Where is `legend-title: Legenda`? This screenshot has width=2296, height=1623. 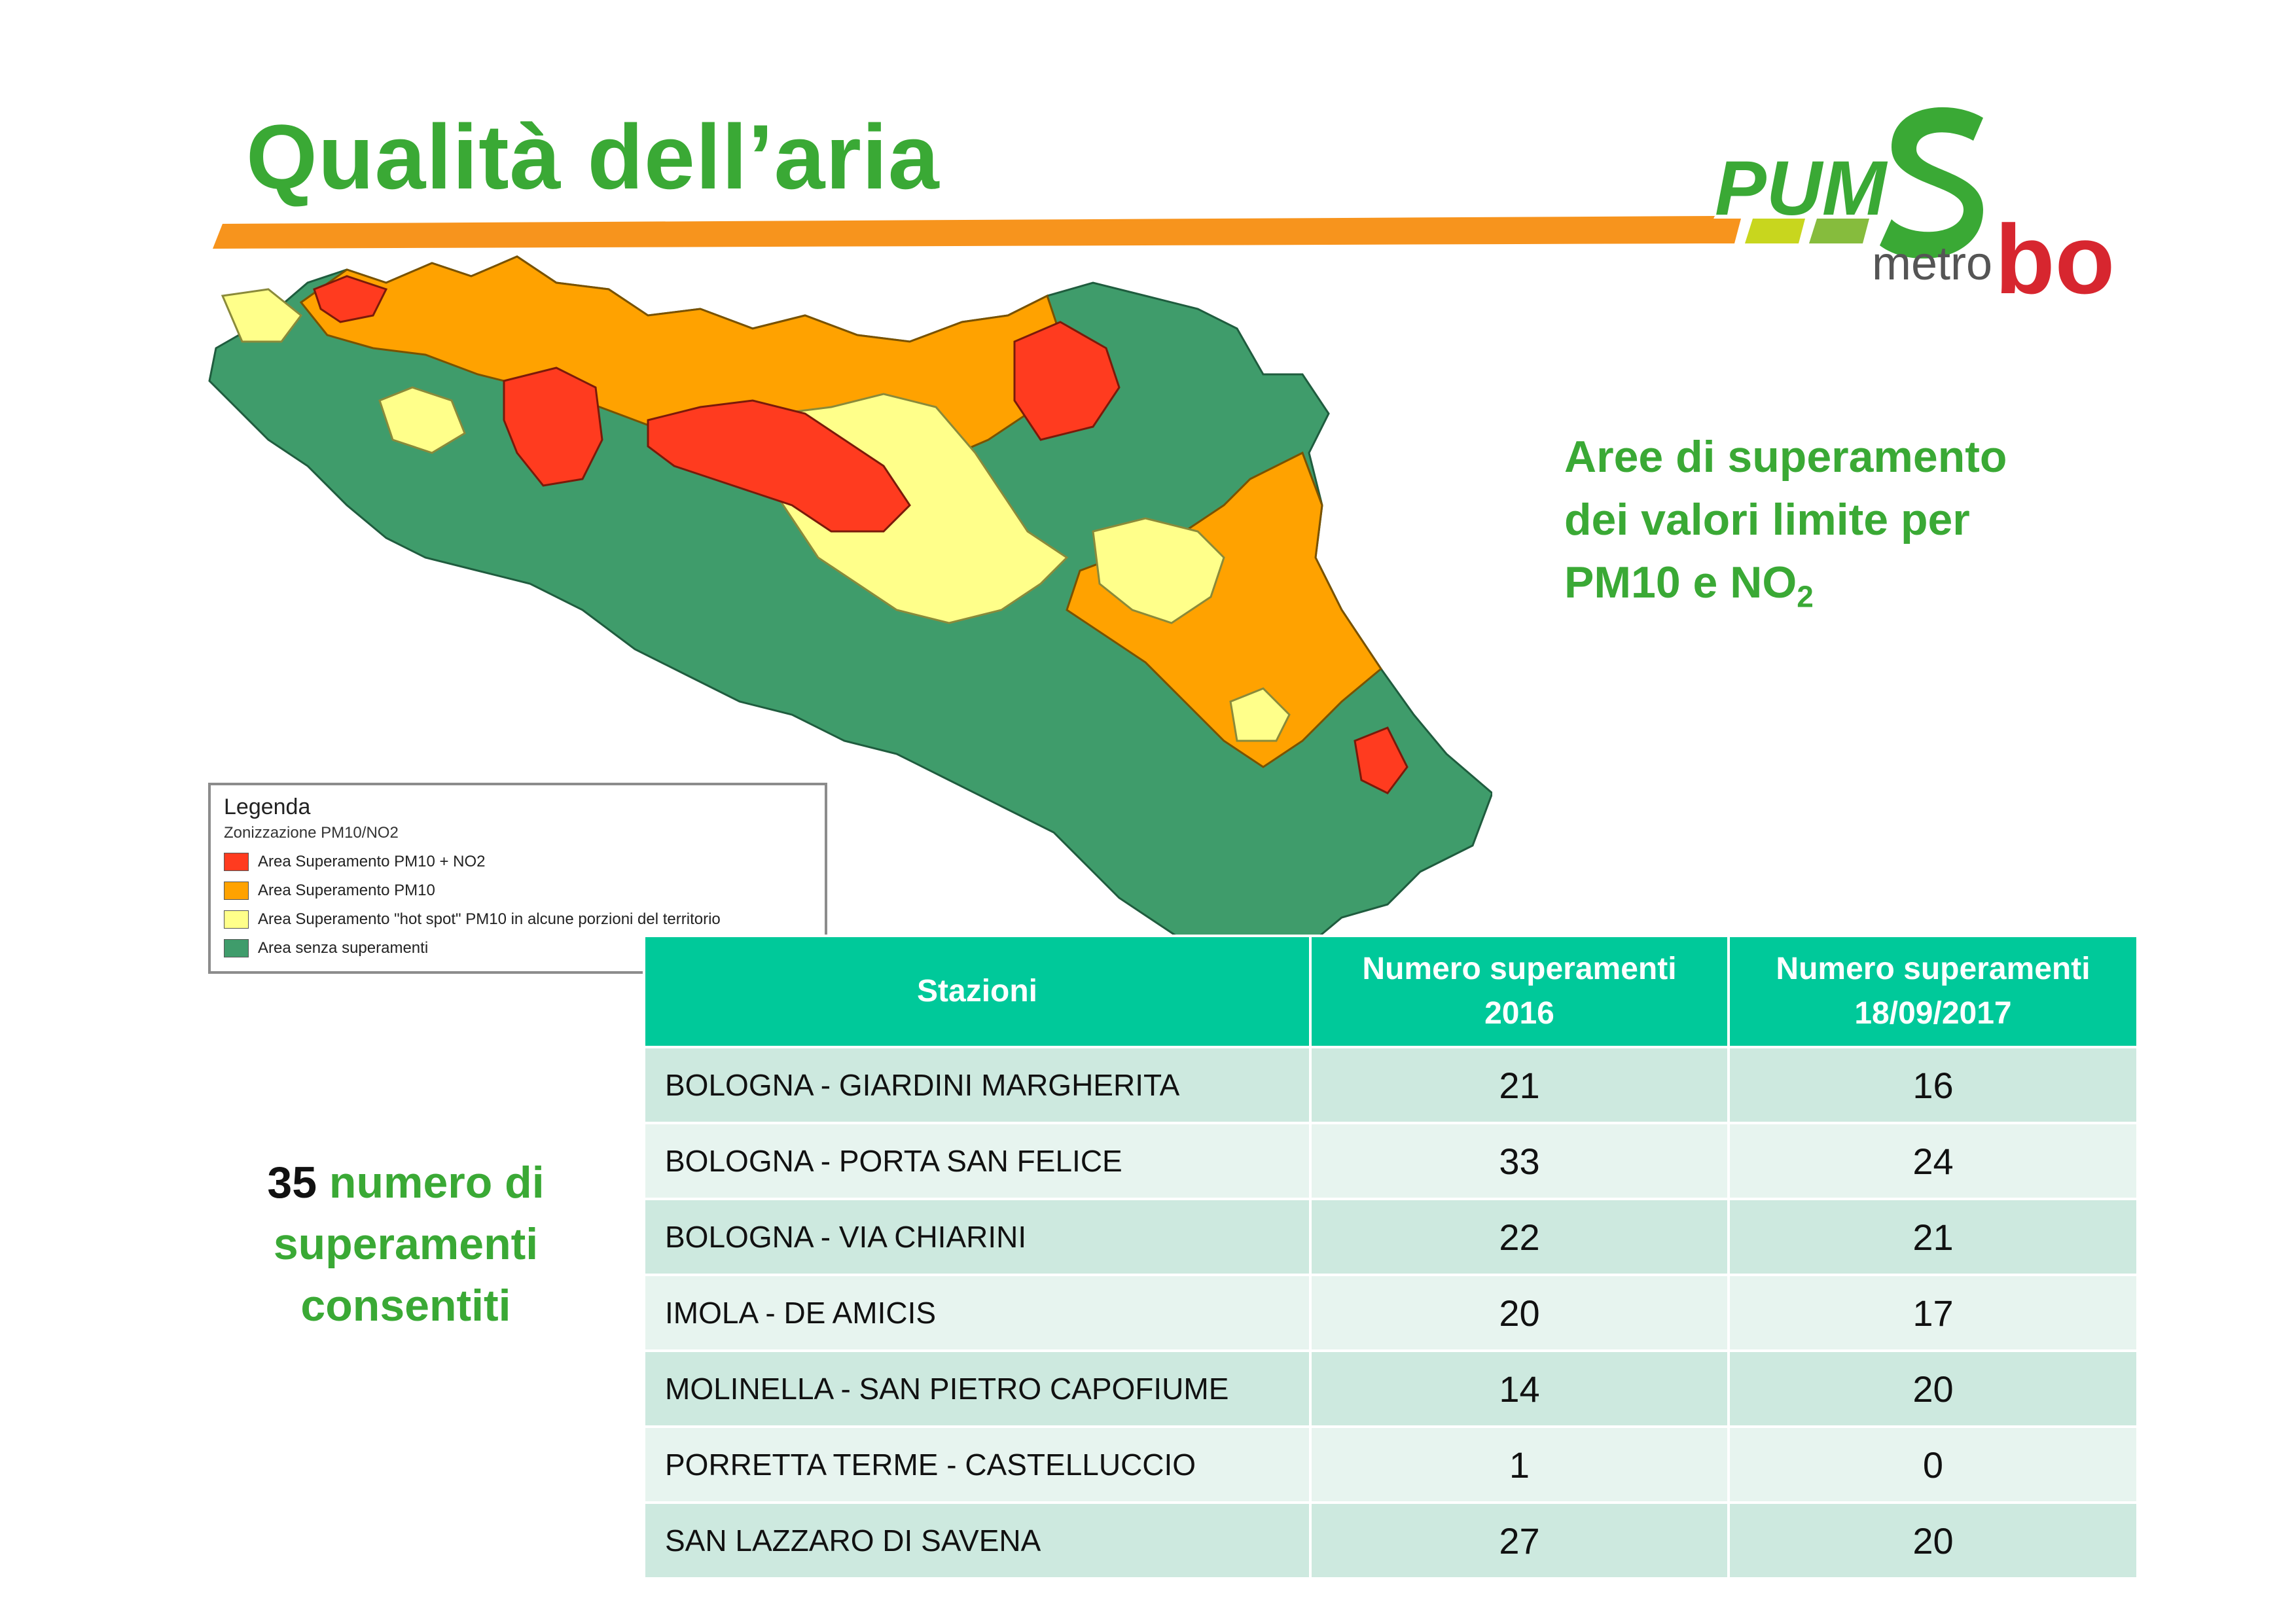
legend-title: Legenda is located at coordinates (267, 806).